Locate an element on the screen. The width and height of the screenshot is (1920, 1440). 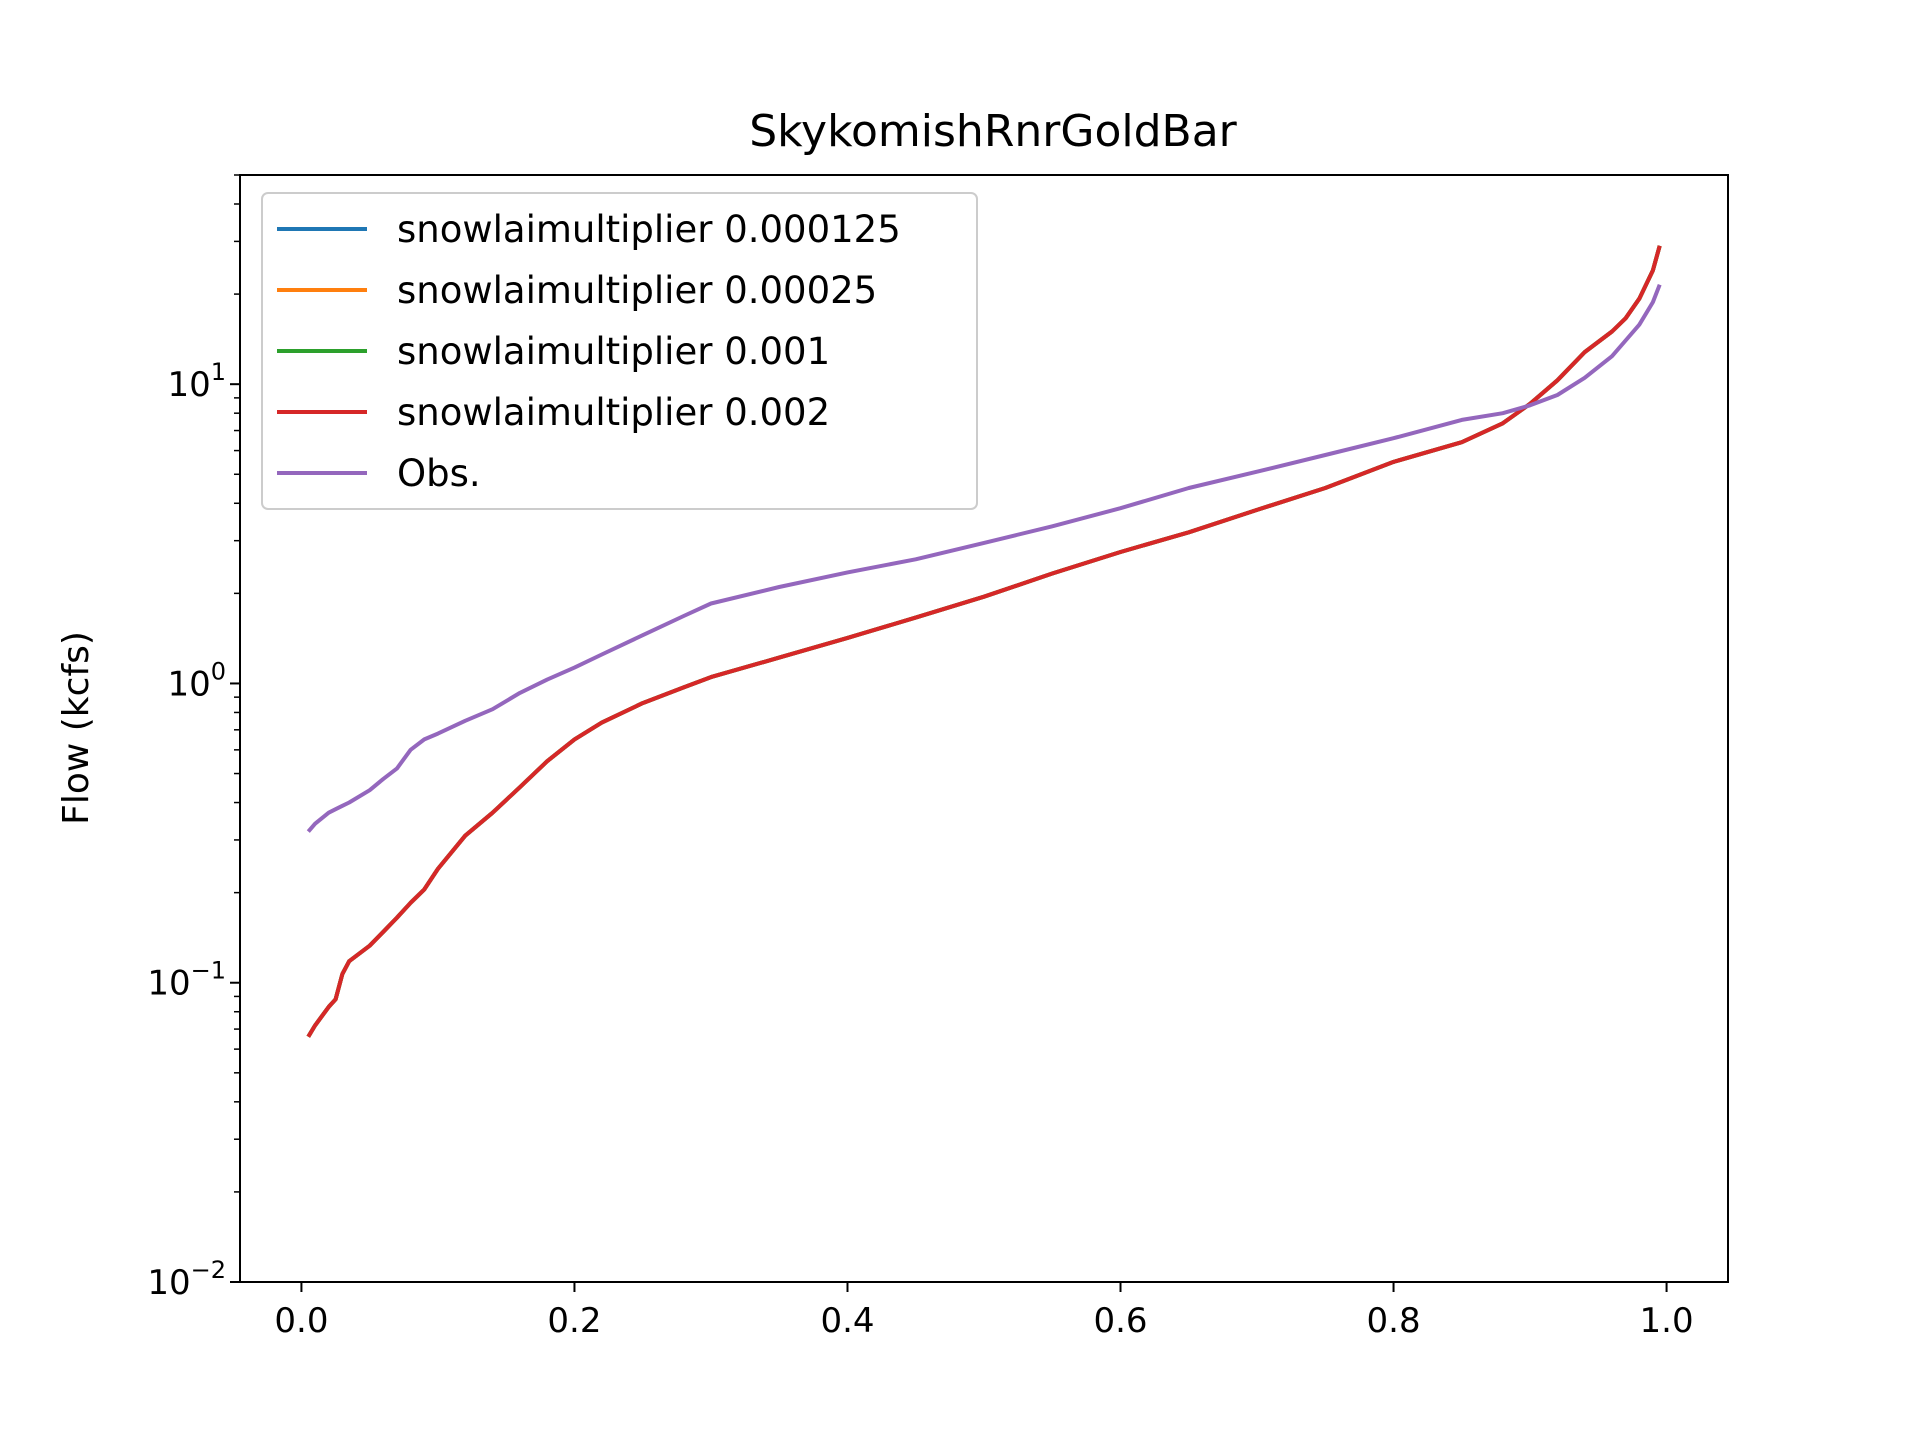
y-tick-label: 10¹ is located at coordinates (196, 381).